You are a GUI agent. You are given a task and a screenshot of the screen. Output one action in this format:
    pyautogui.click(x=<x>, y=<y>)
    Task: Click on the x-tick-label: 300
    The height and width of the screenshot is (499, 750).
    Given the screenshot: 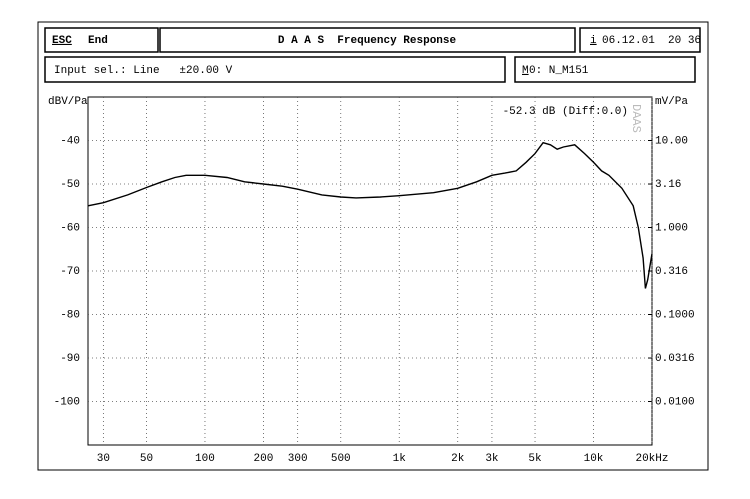 What is the action you would take?
    pyautogui.click(x=298, y=459)
    